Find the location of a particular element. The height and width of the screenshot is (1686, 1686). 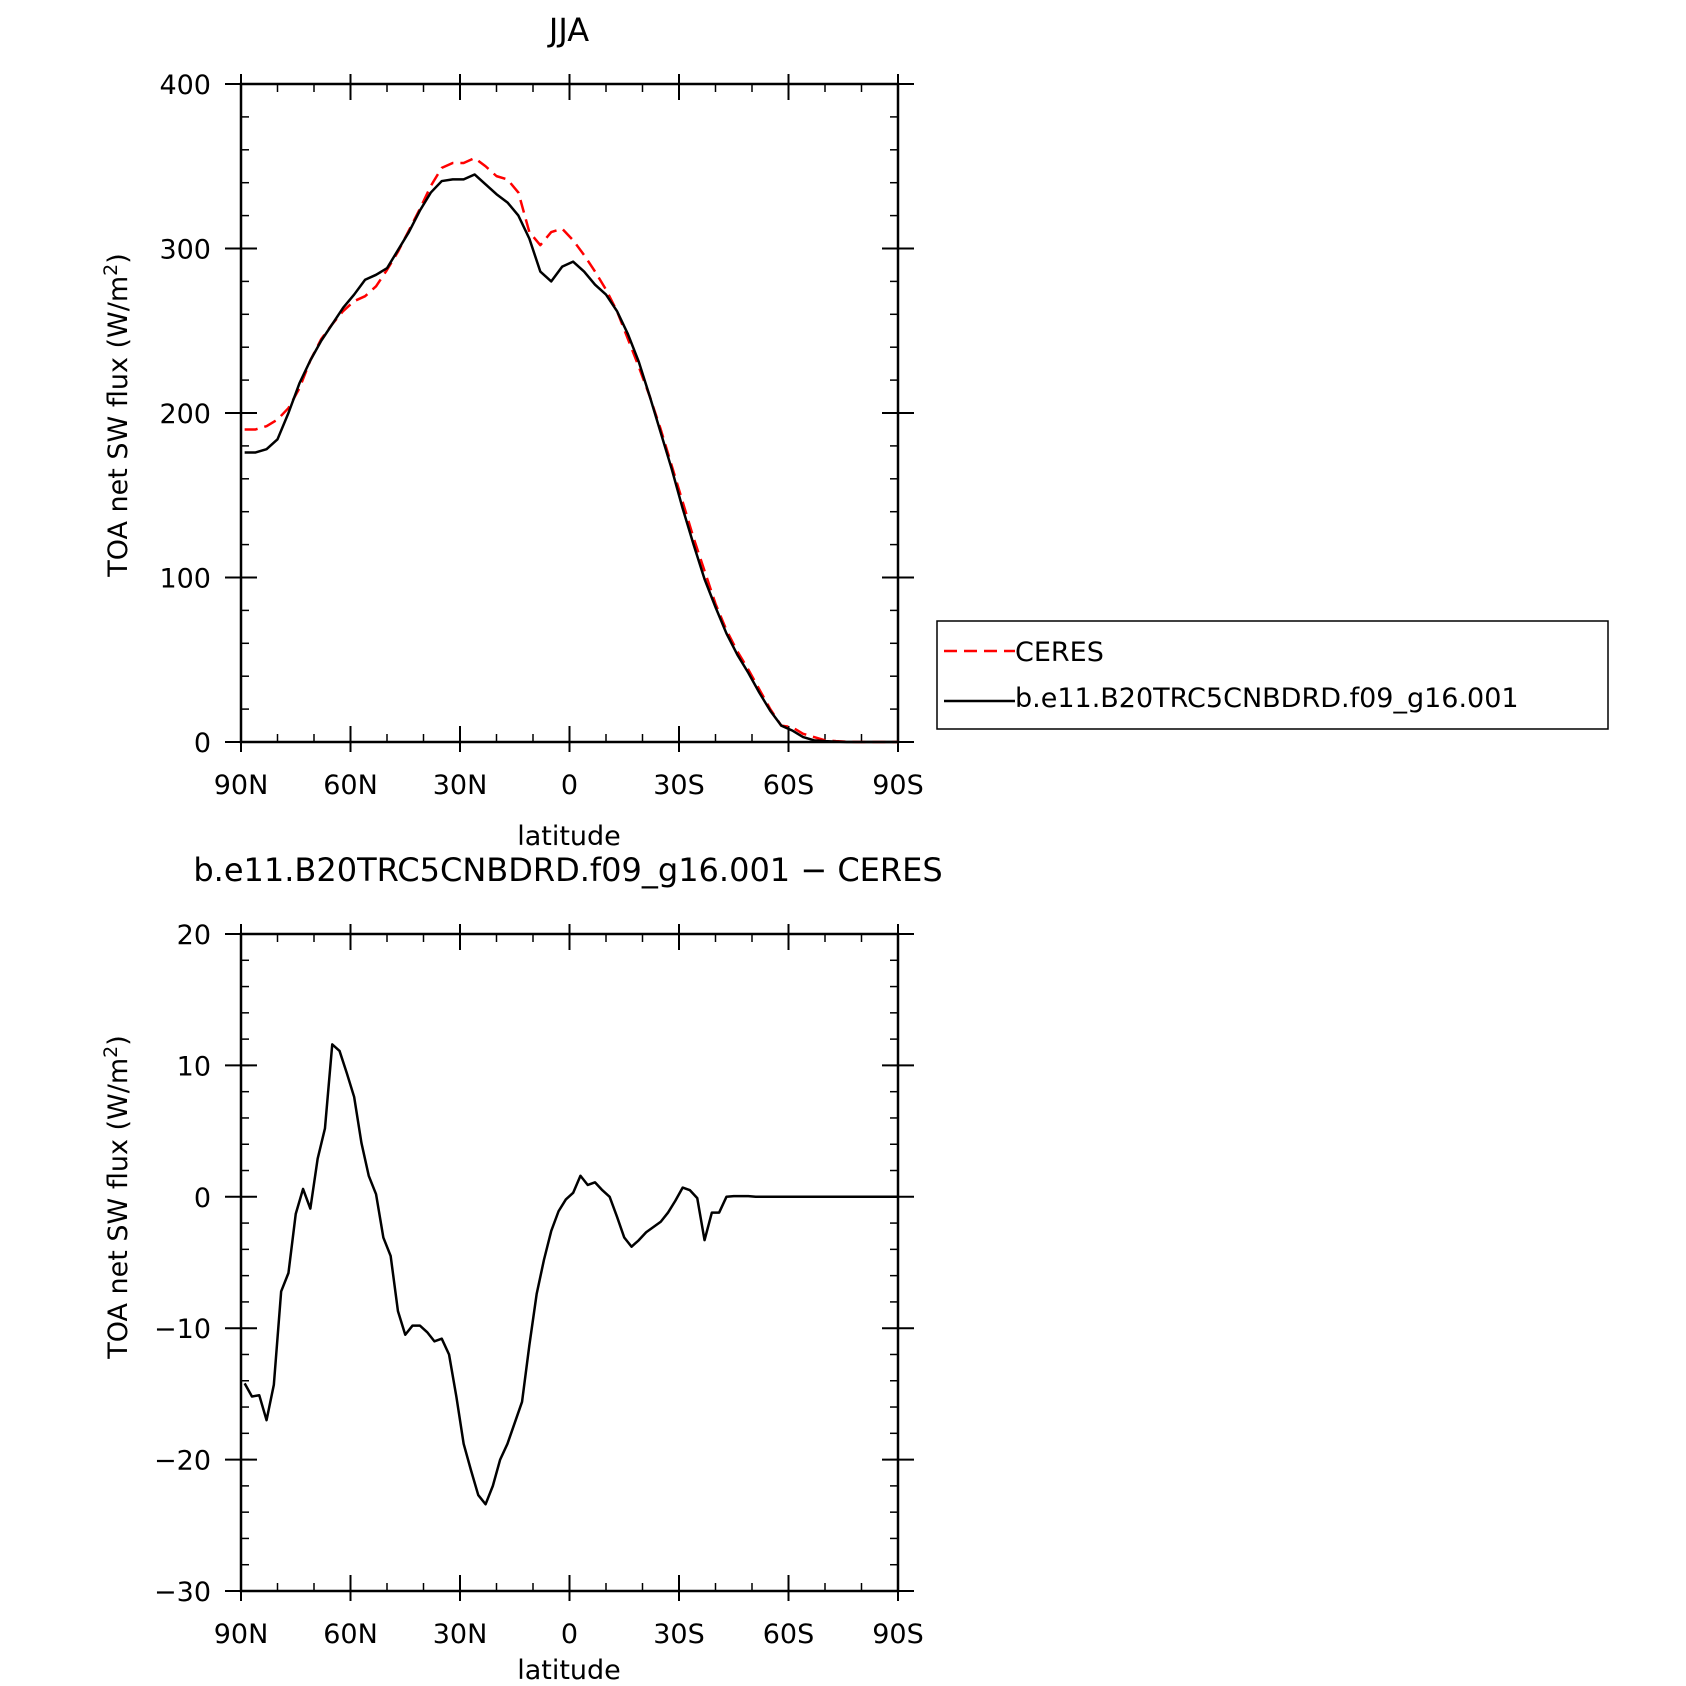

bottom-chart-title: b.e11.B20TRC5CNBDRD.f09_g16.001 − CERES is located at coordinates (567, 870).